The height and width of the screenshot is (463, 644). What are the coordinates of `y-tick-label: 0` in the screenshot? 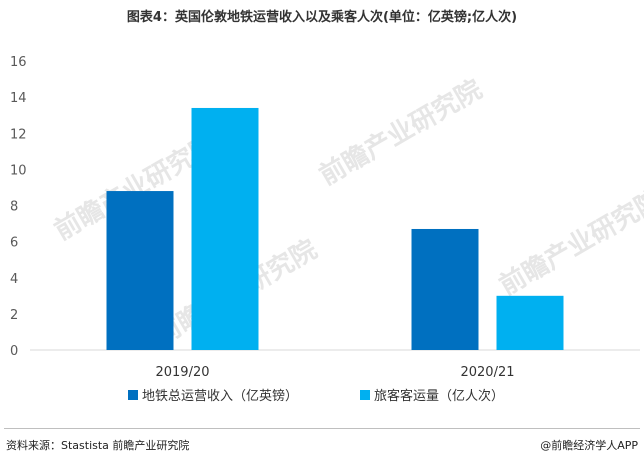 It's located at (14, 351).